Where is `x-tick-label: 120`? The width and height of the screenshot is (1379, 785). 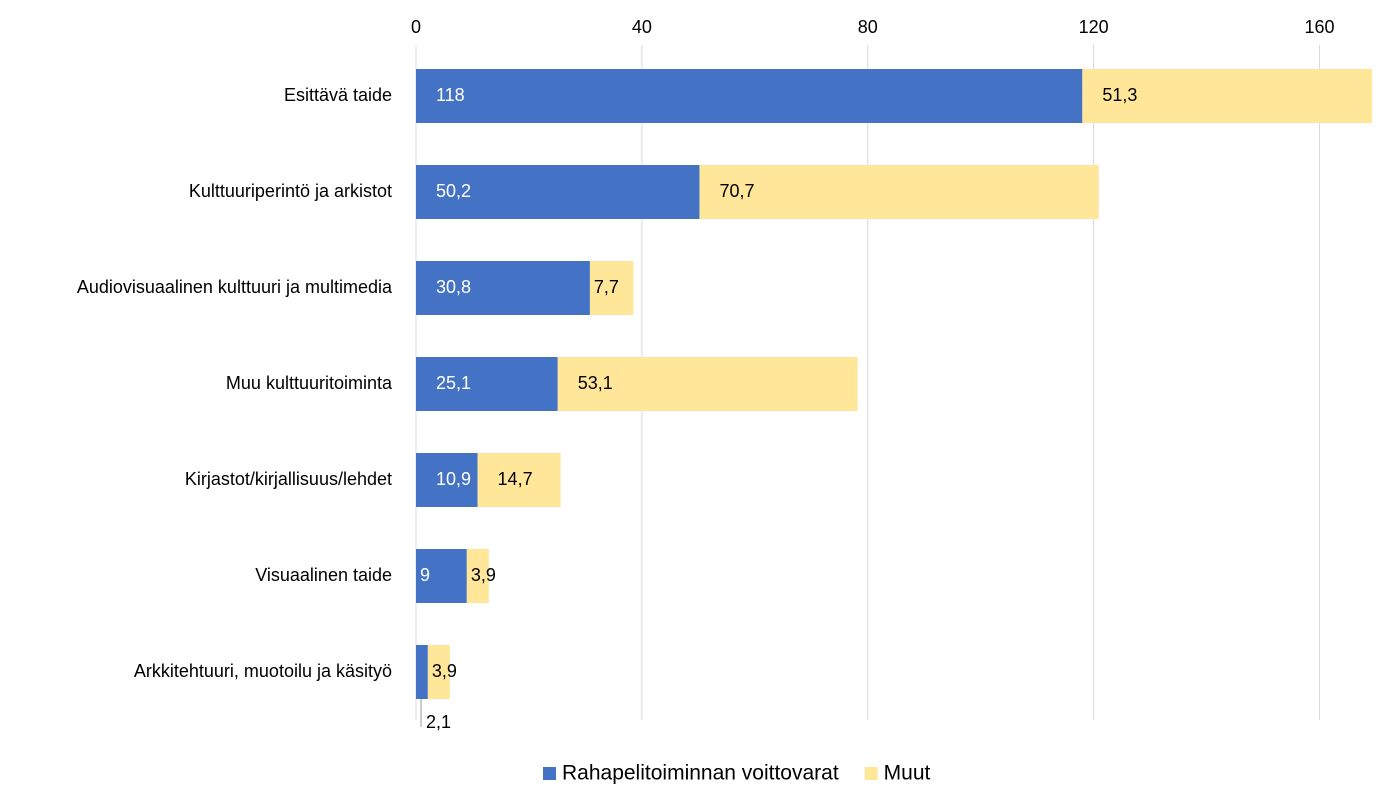
x-tick-label: 120 is located at coordinates (1094, 27).